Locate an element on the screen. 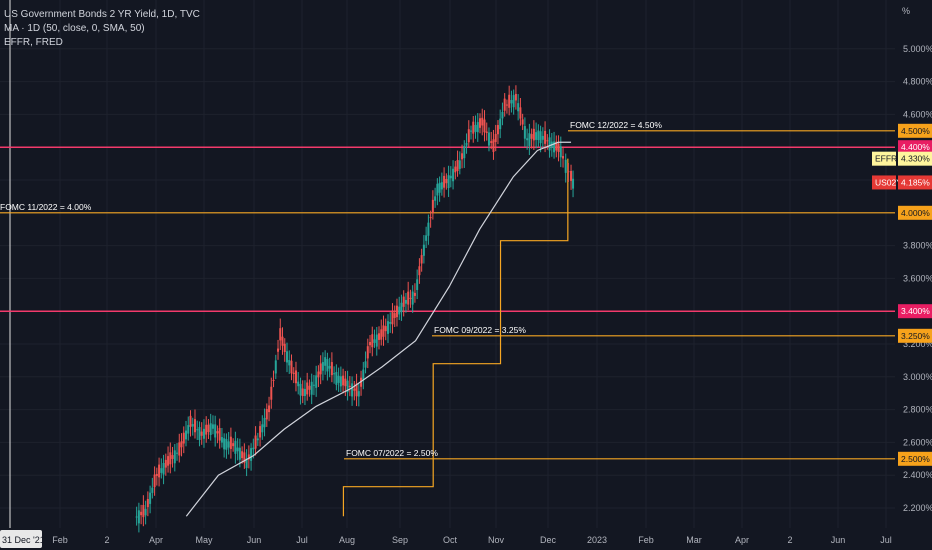 This screenshot has height=550, width=932. x-tick-label: Feb is located at coordinates (646, 540).